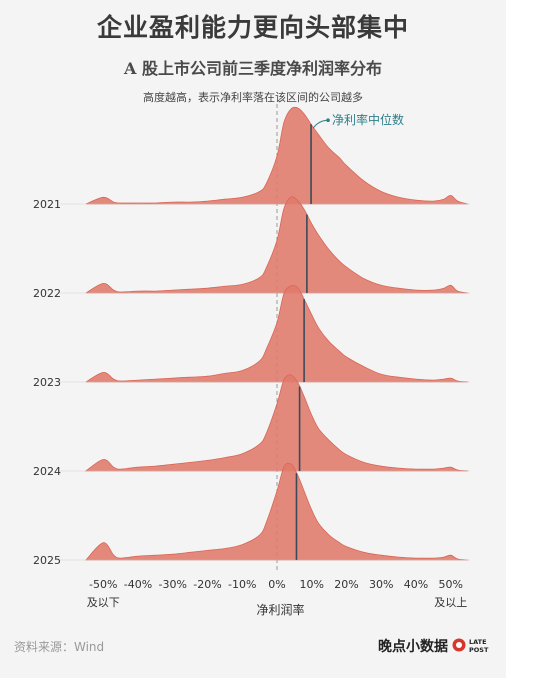 The height and width of the screenshot is (678, 535). What do you see at coordinates (277, 334) in the screenshot?
I see `density-2023` at bounding box center [277, 334].